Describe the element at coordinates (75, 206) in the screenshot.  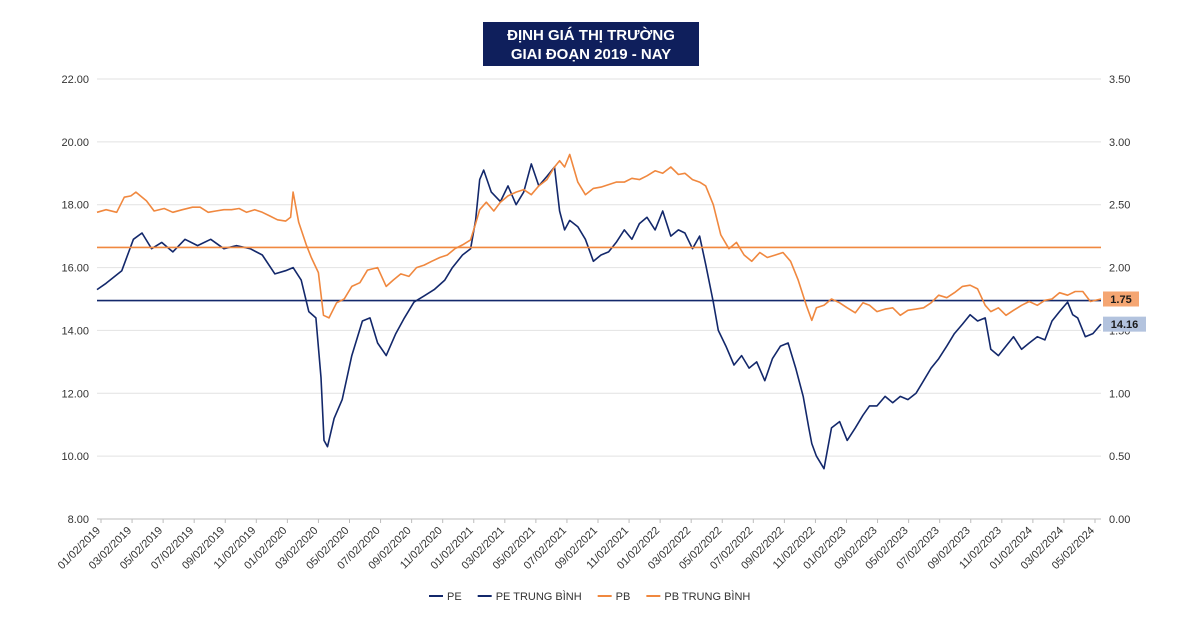
I see `y-left-tick-label: 18.00` at that location.